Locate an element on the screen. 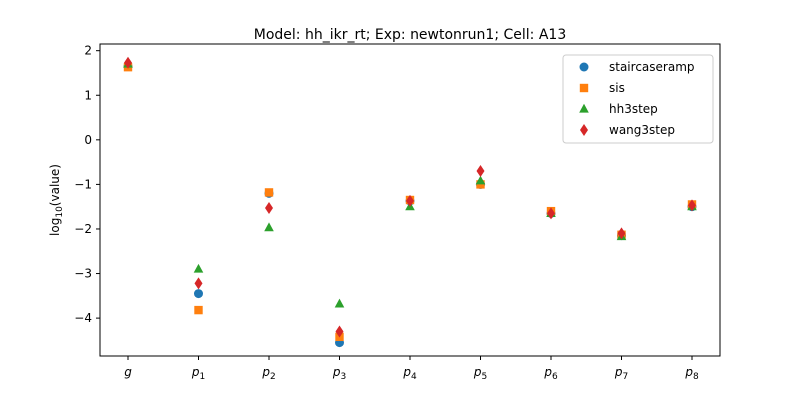 The height and width of the screenshot is (400, 800). y-axis-label-rest: (value) is located at coordinates (55, 185).